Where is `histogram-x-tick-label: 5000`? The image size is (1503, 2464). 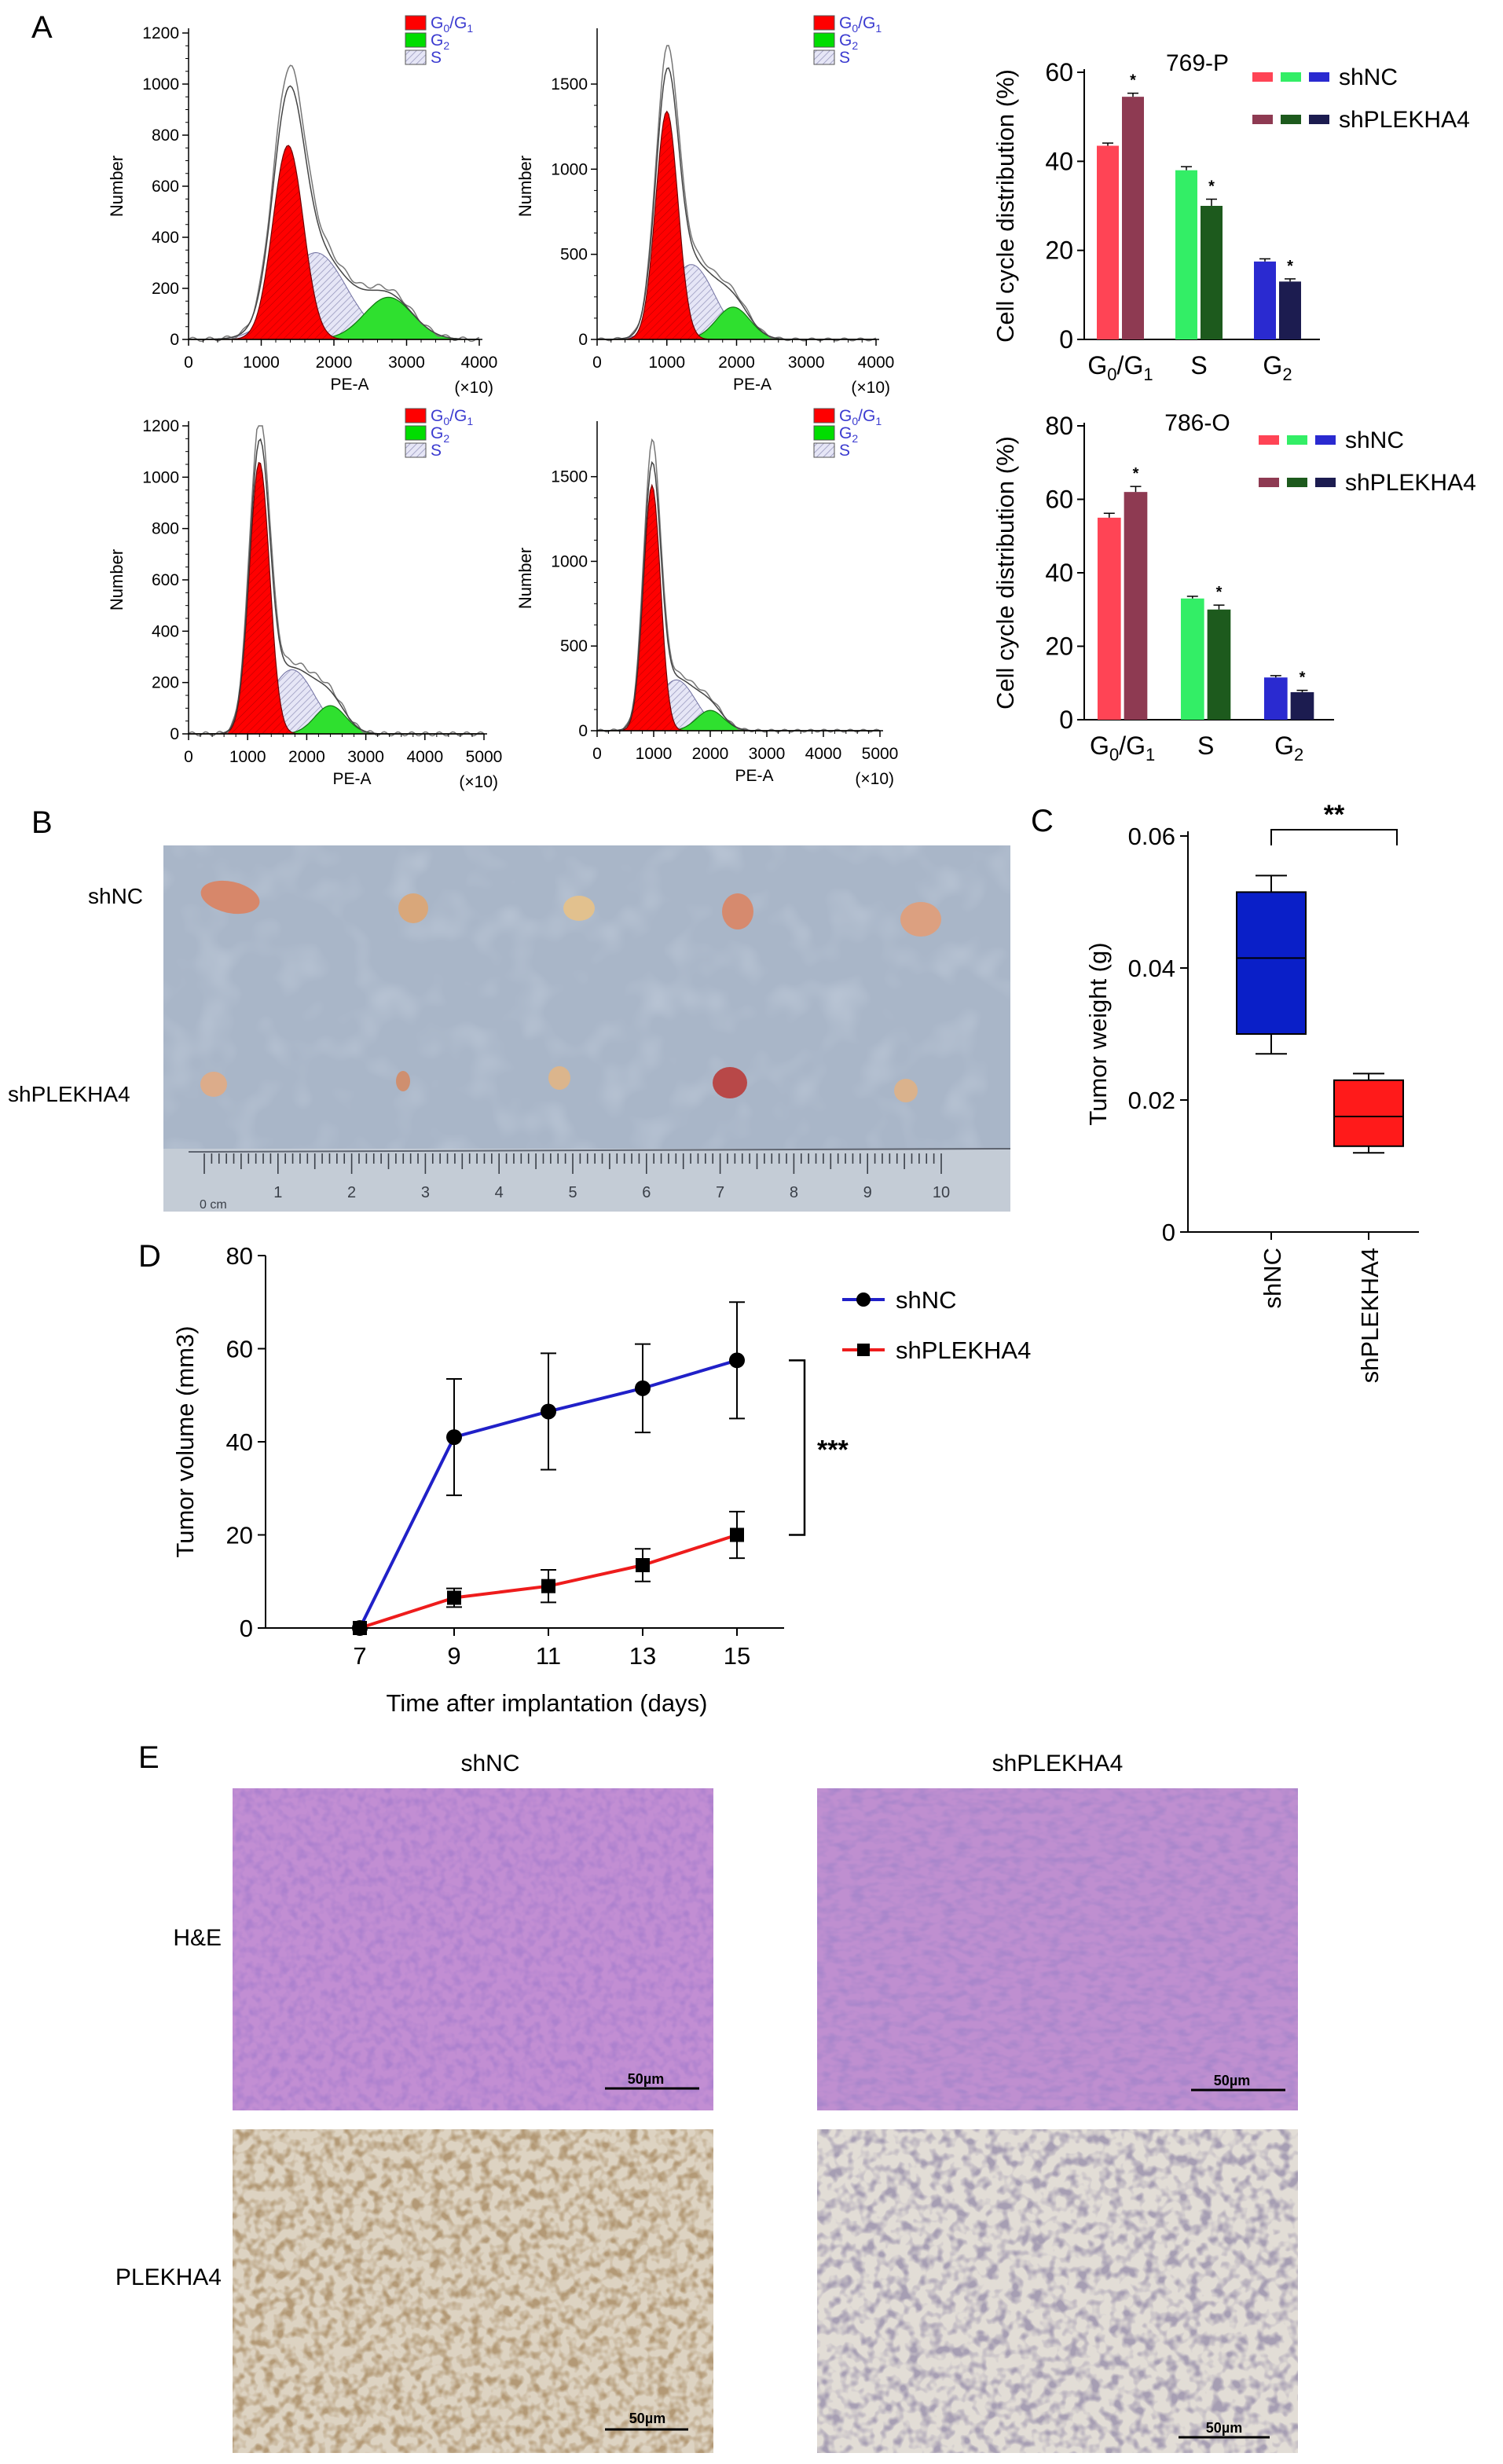 histogram-x-tick-label: 5000 is located at coordinates (881, 754).